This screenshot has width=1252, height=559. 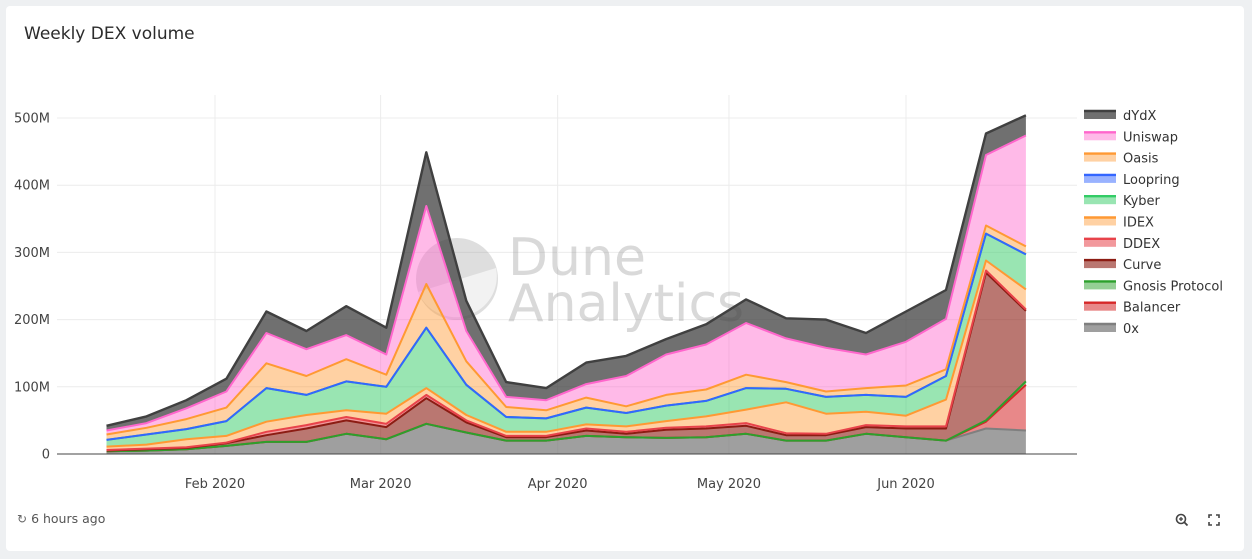 What do you see at coordinates (1141, 159) in the screenshot?
I see `legend-label: Oasis` at bounding box center [1141, 159].